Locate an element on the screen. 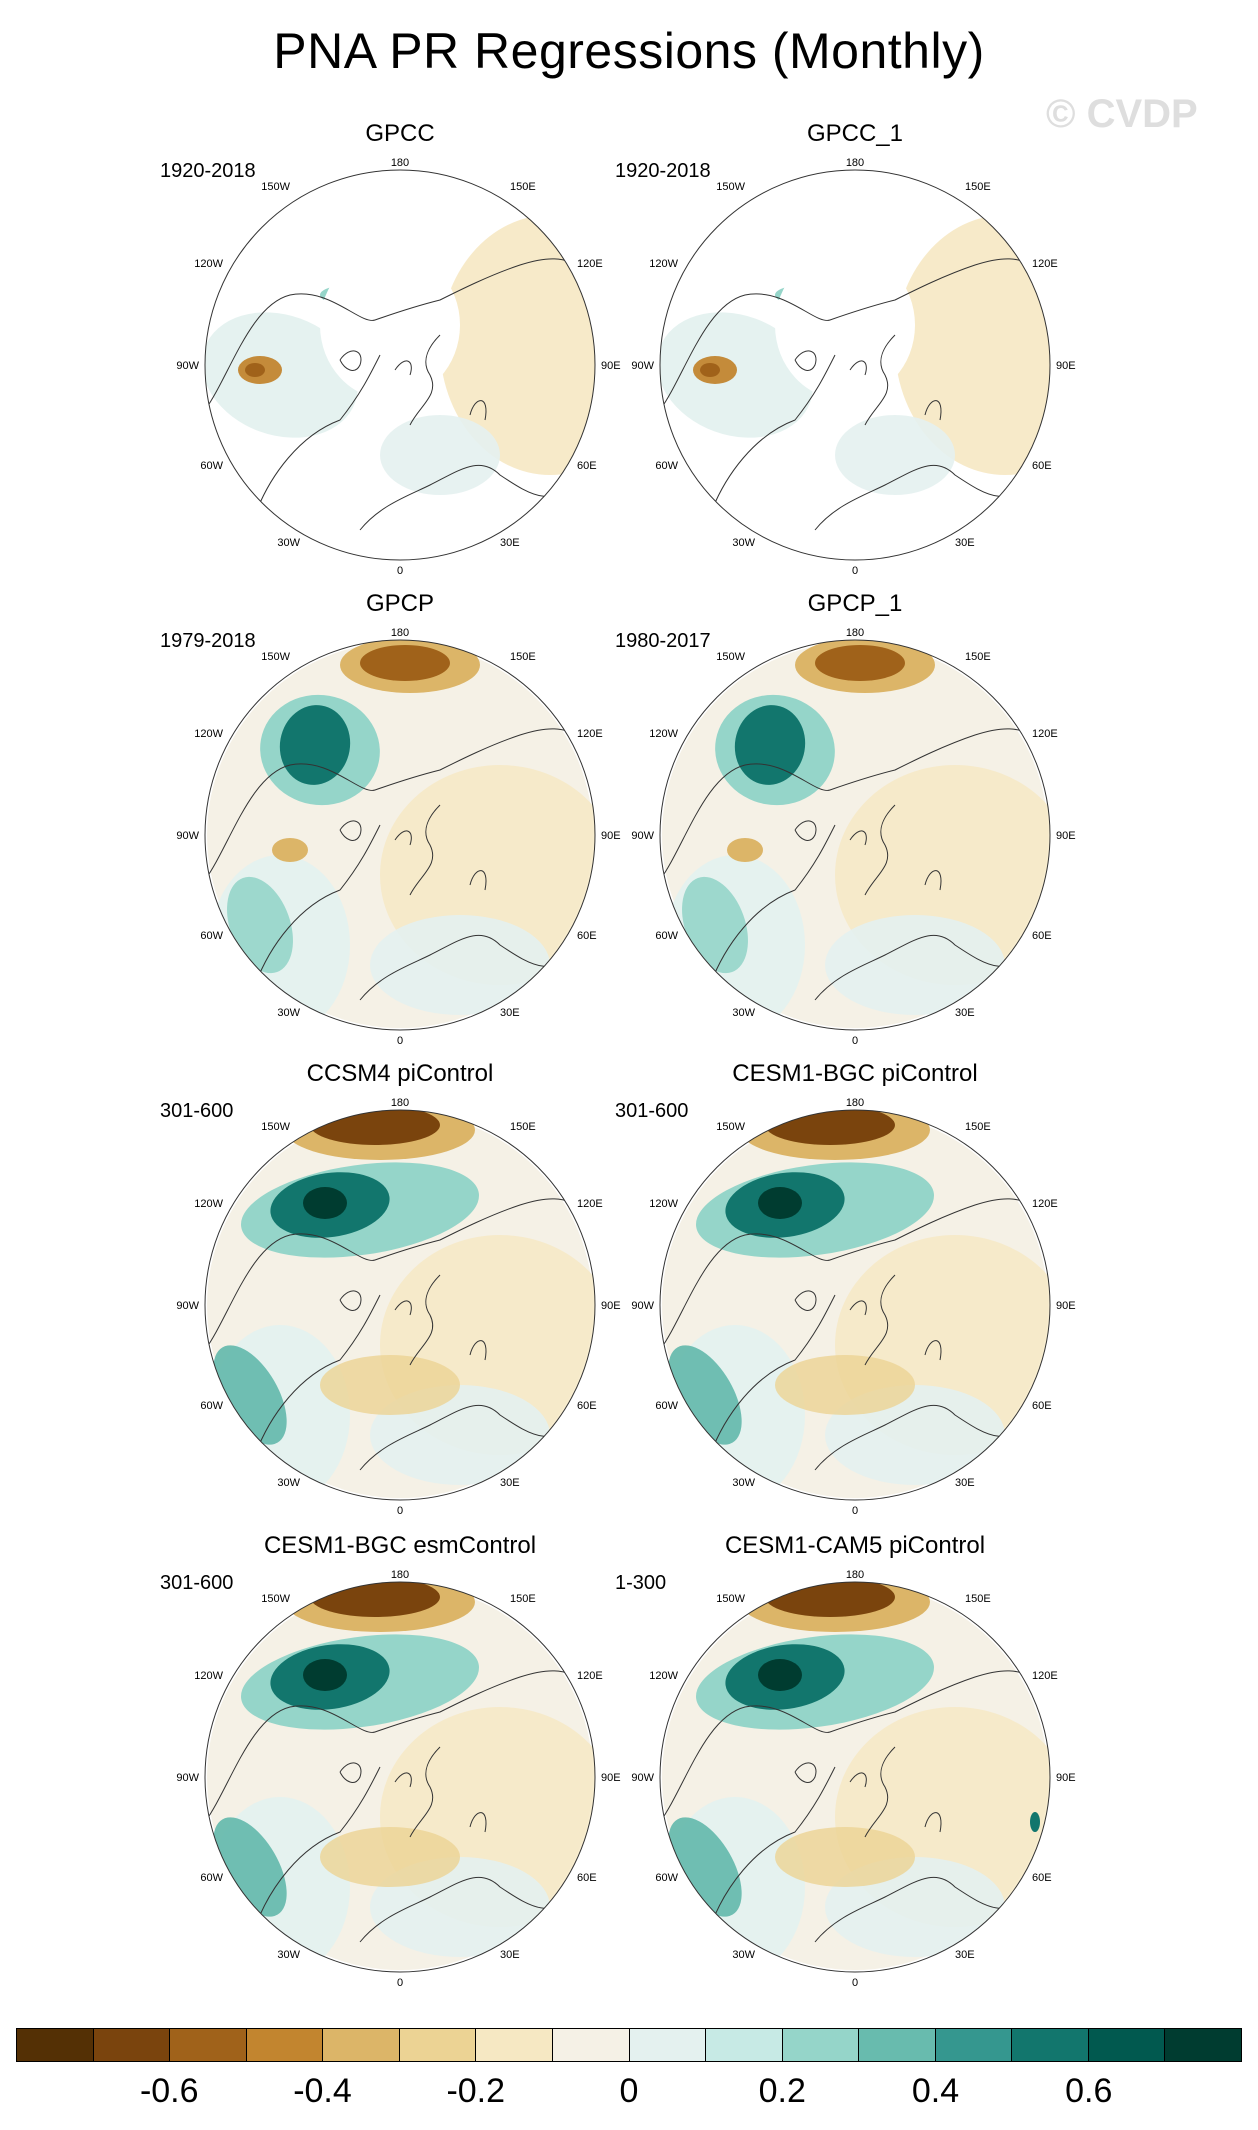 Image resolution: width=1258 pixels, height=2130 pixels. panel-period: 1-300 is located at coordinates (641, 1583).